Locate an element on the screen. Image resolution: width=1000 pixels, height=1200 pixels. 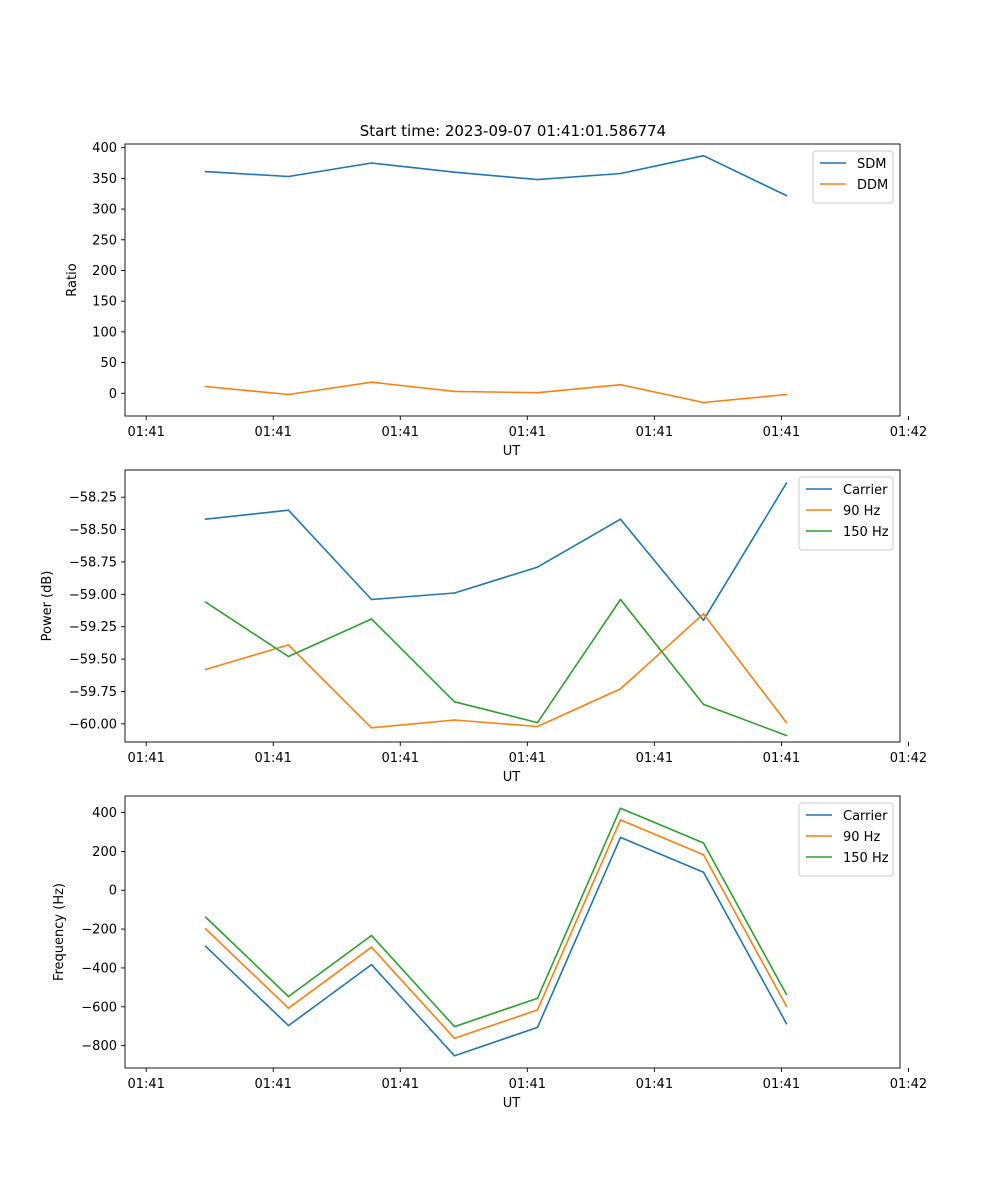
power-y-tick-label: −58.75 is located at coordinates (93, 562).